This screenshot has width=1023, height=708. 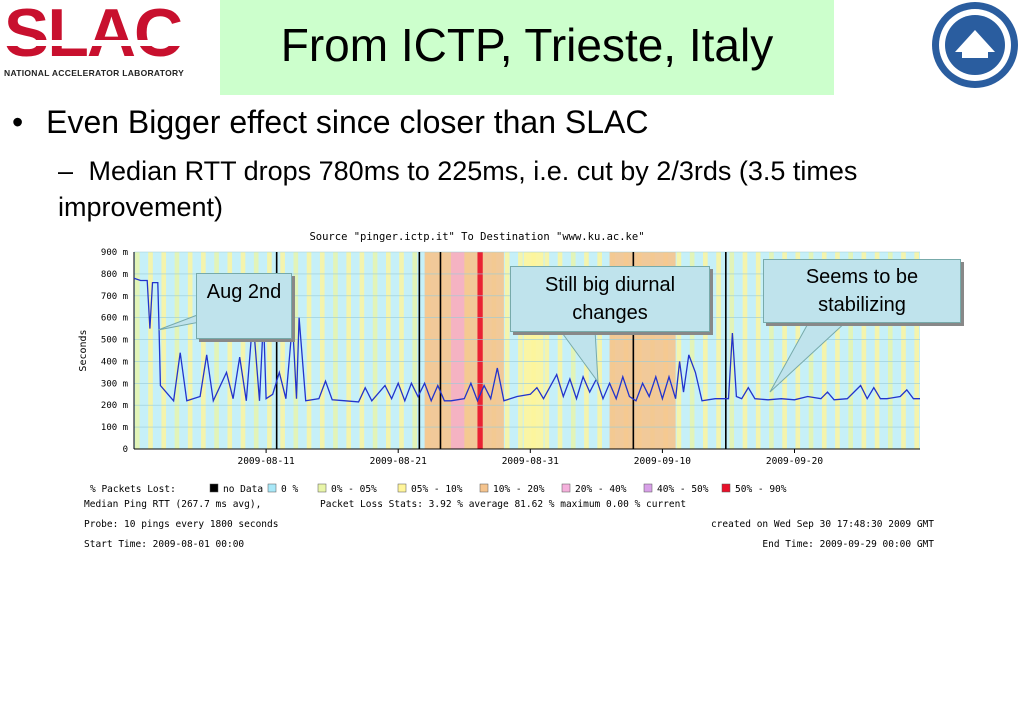 What do you see at coordinates (133, 489) in the screenshot?
I see `legend-lost-label: % Packets Lost:` at bounding box center [133, 489].